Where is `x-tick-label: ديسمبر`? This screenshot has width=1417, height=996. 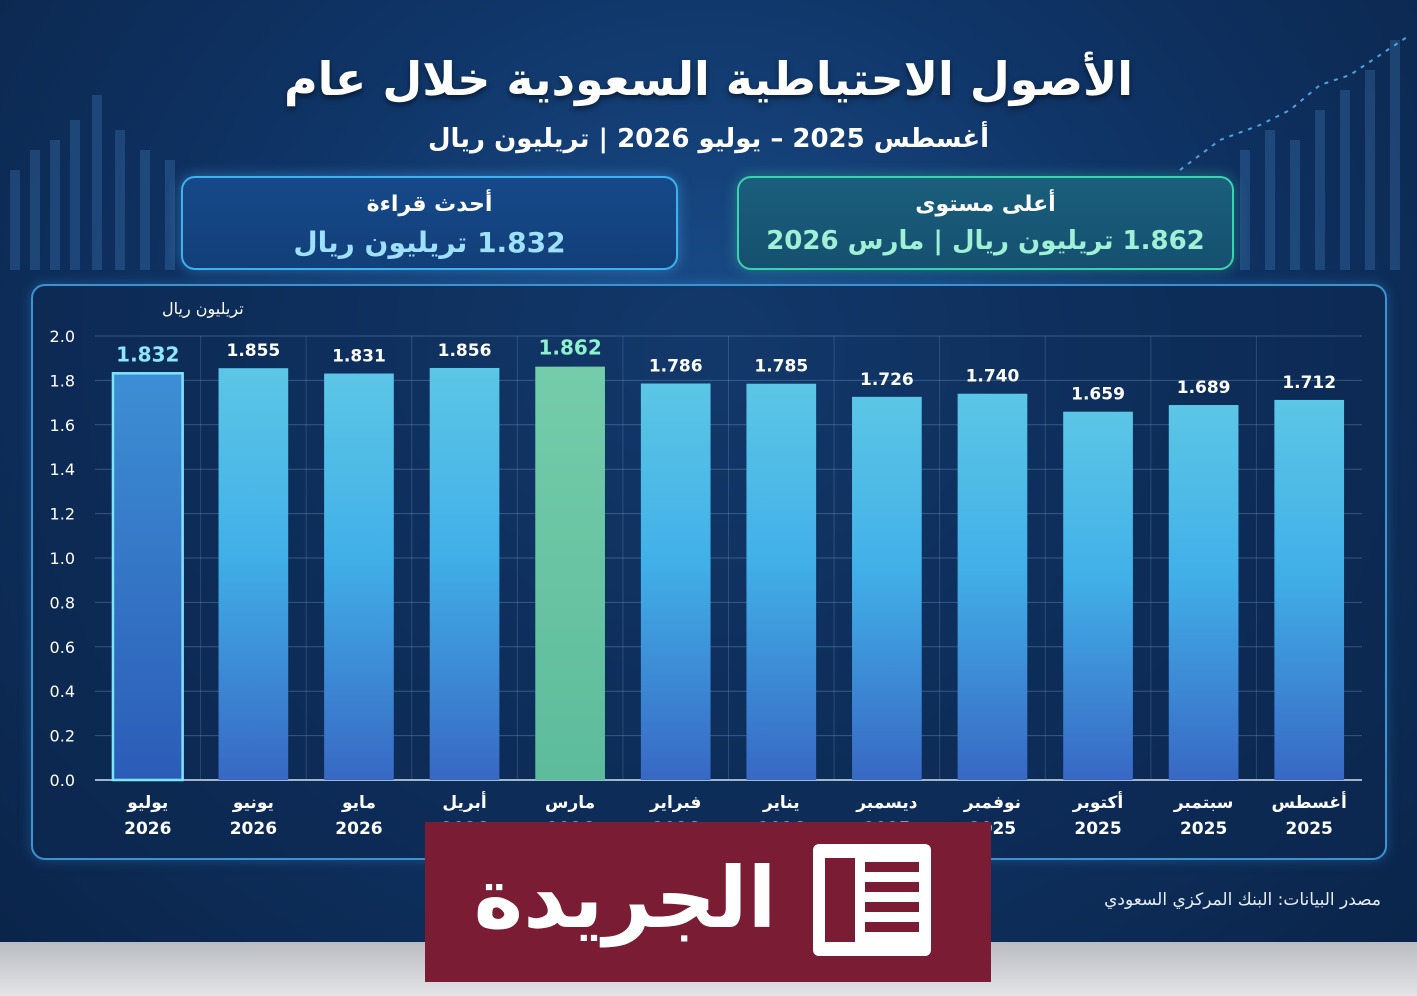
x-tick-label: ديسمبر is located at coordinates (886, 803).